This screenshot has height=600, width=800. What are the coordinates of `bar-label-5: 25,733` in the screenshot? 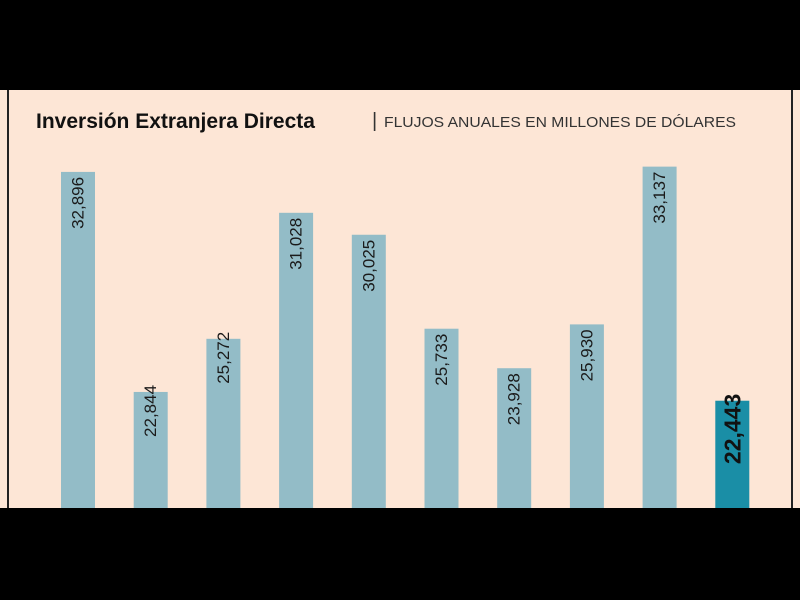 It's located at (441, 360).